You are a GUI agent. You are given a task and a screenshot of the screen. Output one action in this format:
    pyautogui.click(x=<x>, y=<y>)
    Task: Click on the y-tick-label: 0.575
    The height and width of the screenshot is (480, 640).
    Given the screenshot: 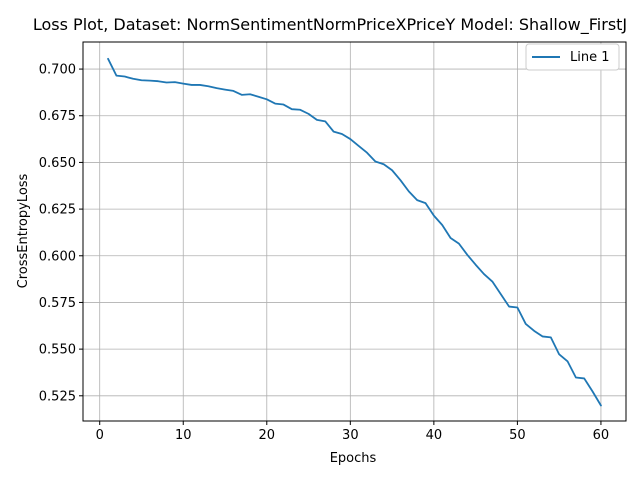 What is the action you would take?
    pyautogui.click(x=57, y=303)
    